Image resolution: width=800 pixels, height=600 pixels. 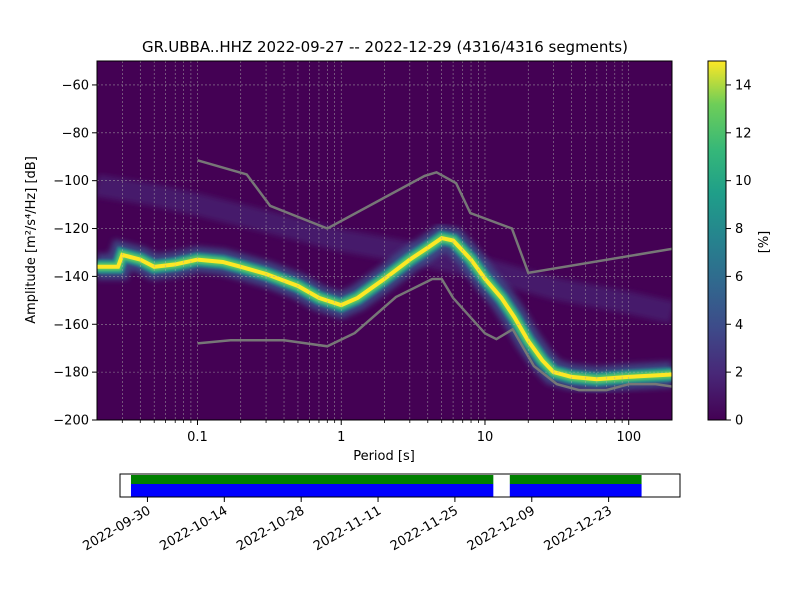 I want to click on y-axis-ticks: −200 −180 −160 −140 −120 −100 −80 −60, so click(x=75, y=253).